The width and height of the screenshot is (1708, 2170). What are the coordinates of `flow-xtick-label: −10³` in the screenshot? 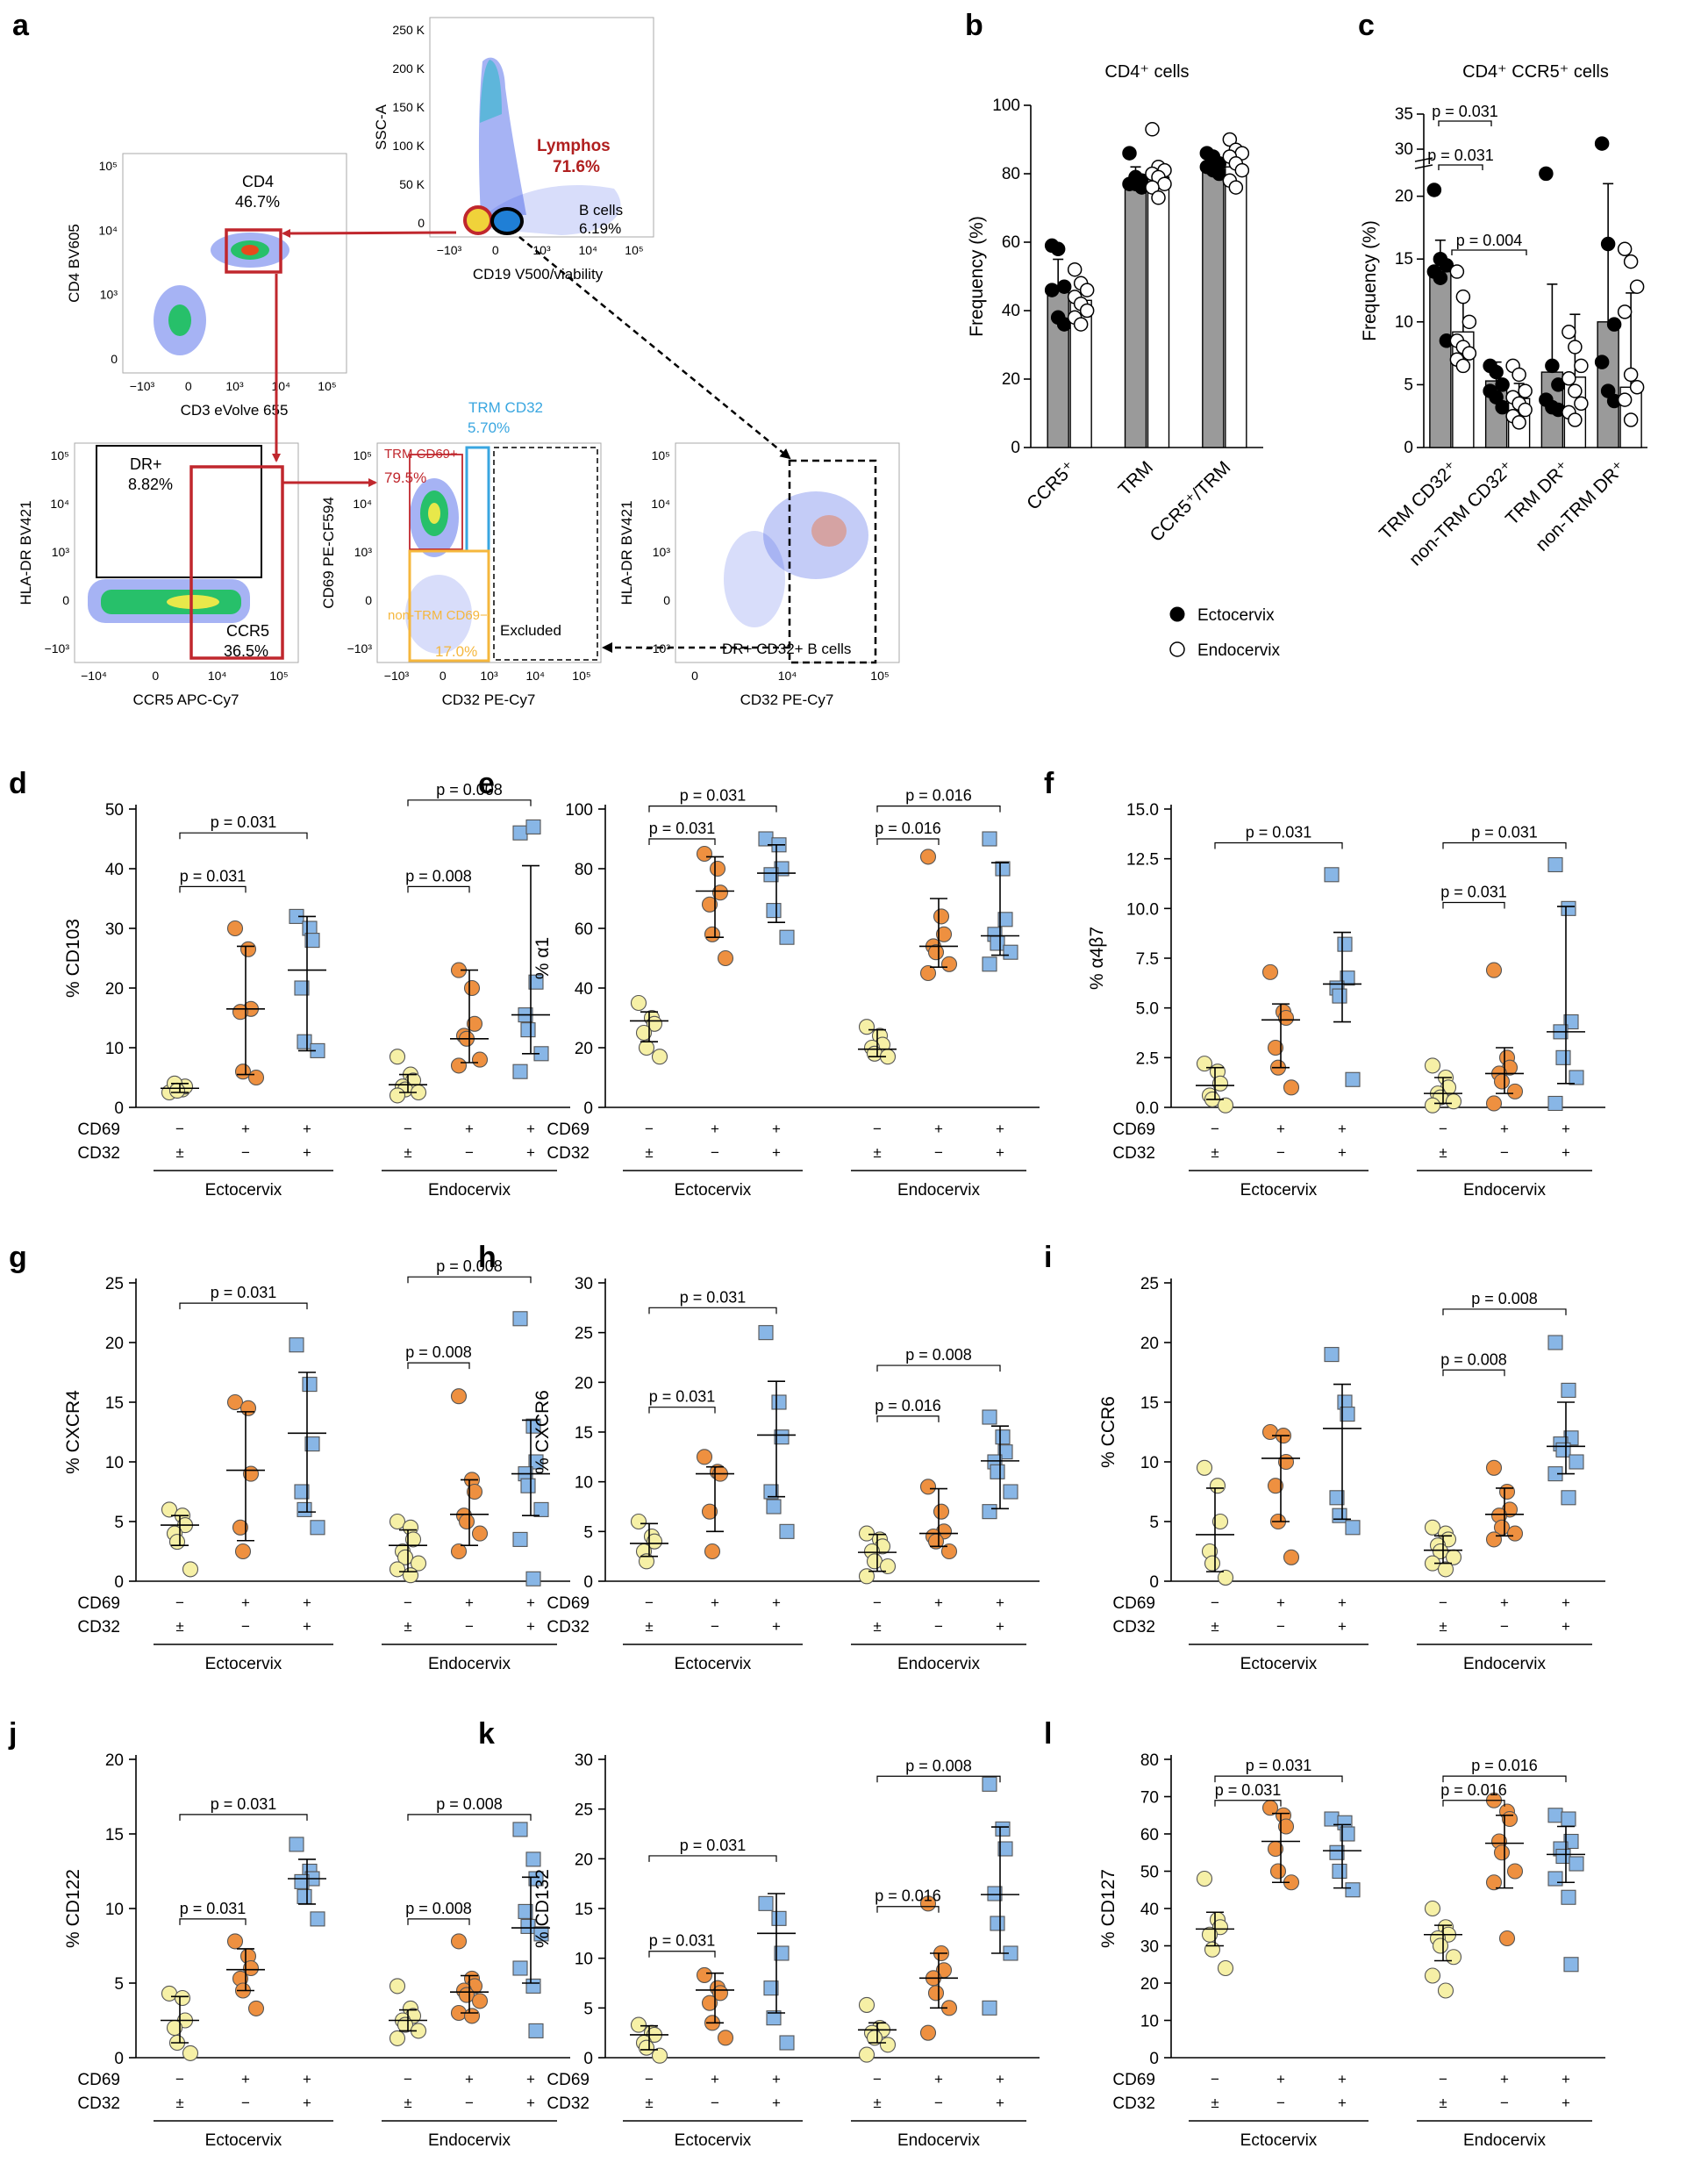 It's located at (397, 676).